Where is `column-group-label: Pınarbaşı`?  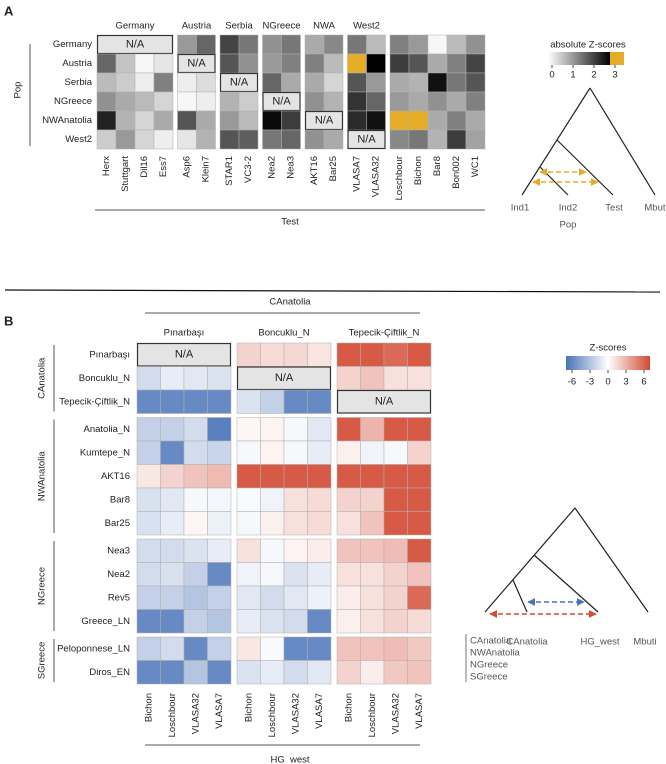 column-group-label: Pınarbaşı is located at coordinates (184, 333).